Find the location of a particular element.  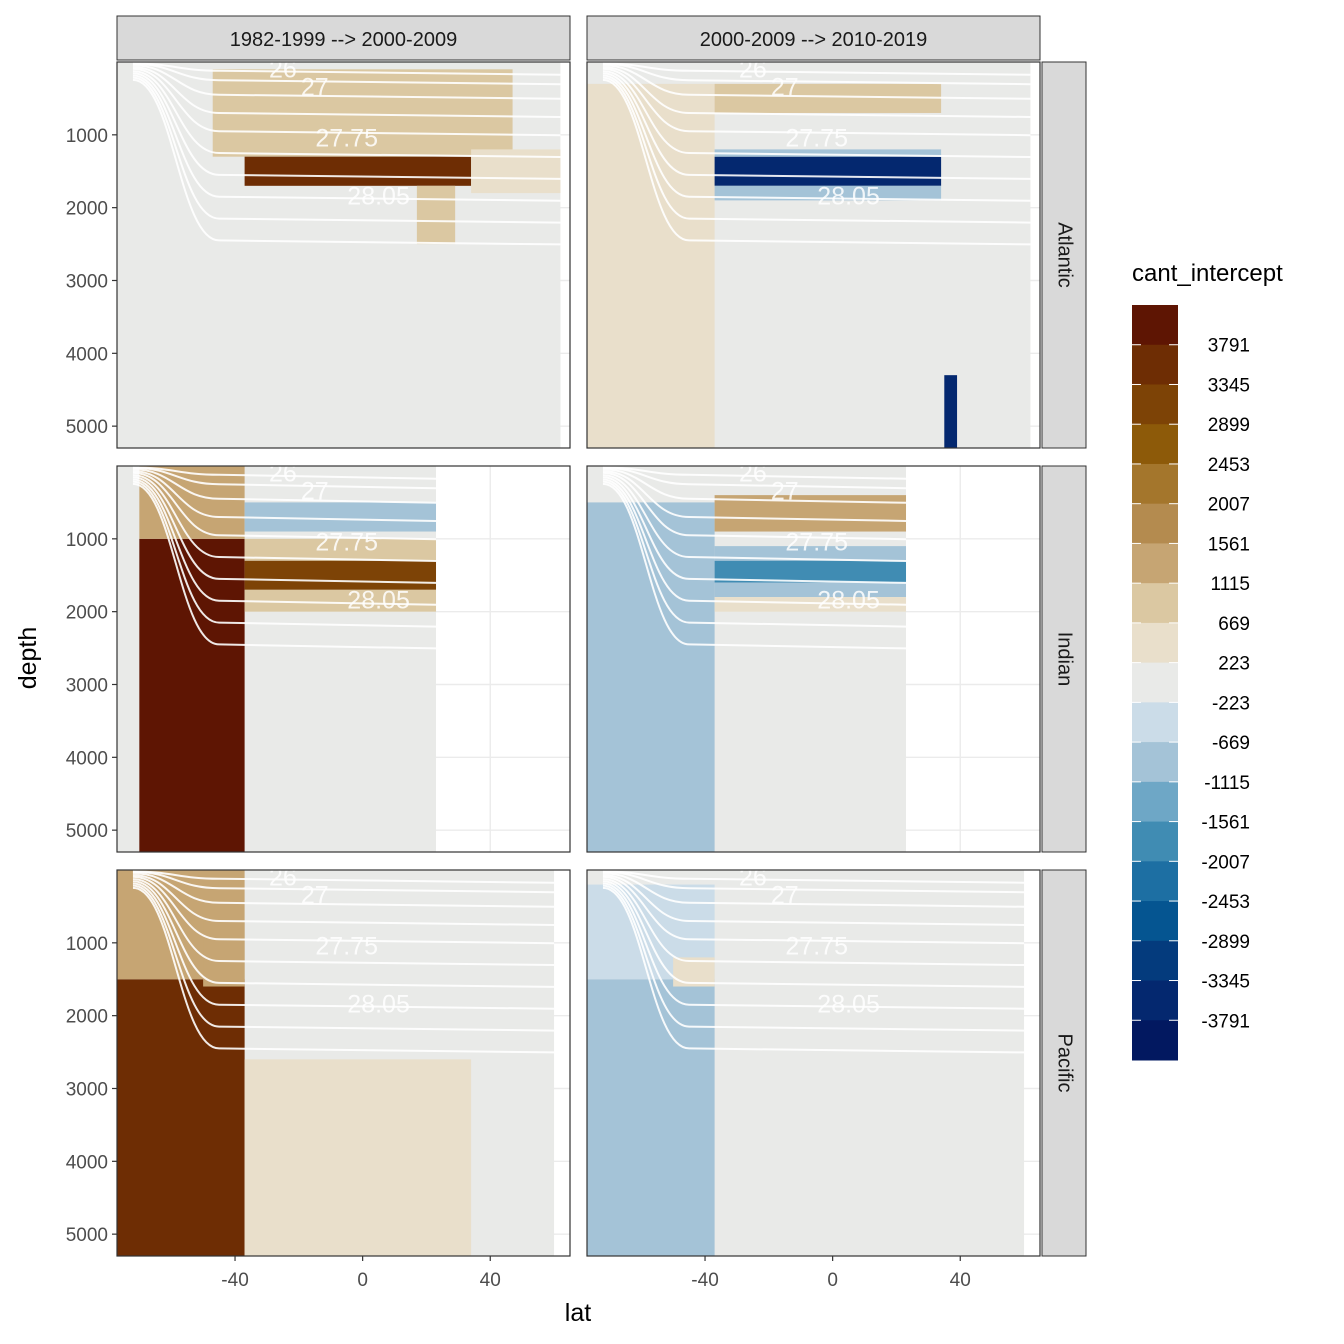

legend-label: 223 is located at coordinates (1234, 664).